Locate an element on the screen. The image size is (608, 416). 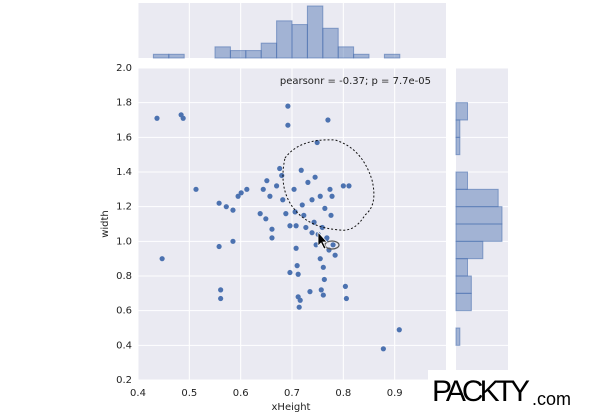
watermark-bg is located at coordinates (518, 393).